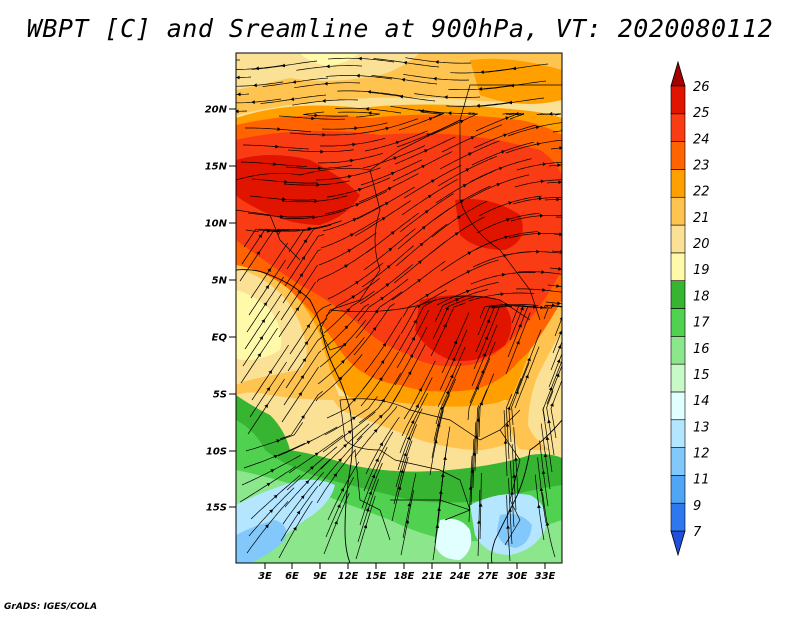  Describe the element at coordinates (701, 270) in the screenshot. I see `colorbar-label: 19` at that location.